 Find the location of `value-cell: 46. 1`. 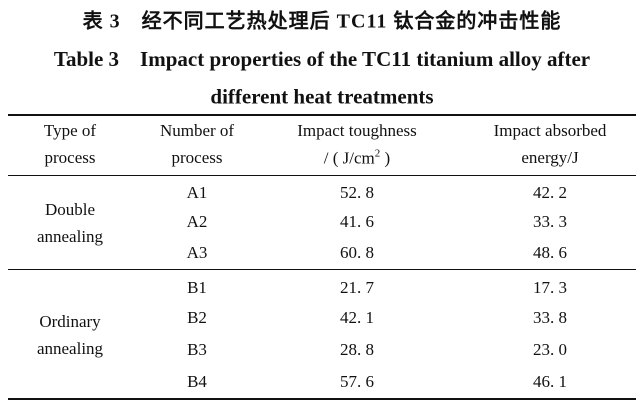

value-cell: 46. 1 is located at coordinates (550, 381).